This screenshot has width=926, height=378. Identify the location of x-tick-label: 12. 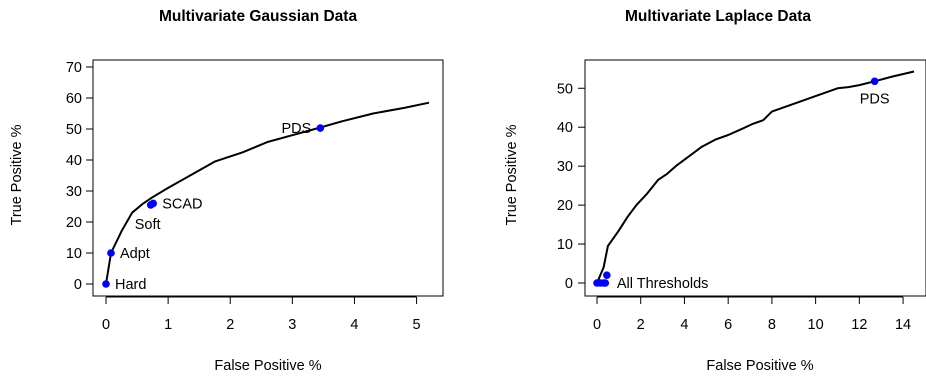
(859, 325).